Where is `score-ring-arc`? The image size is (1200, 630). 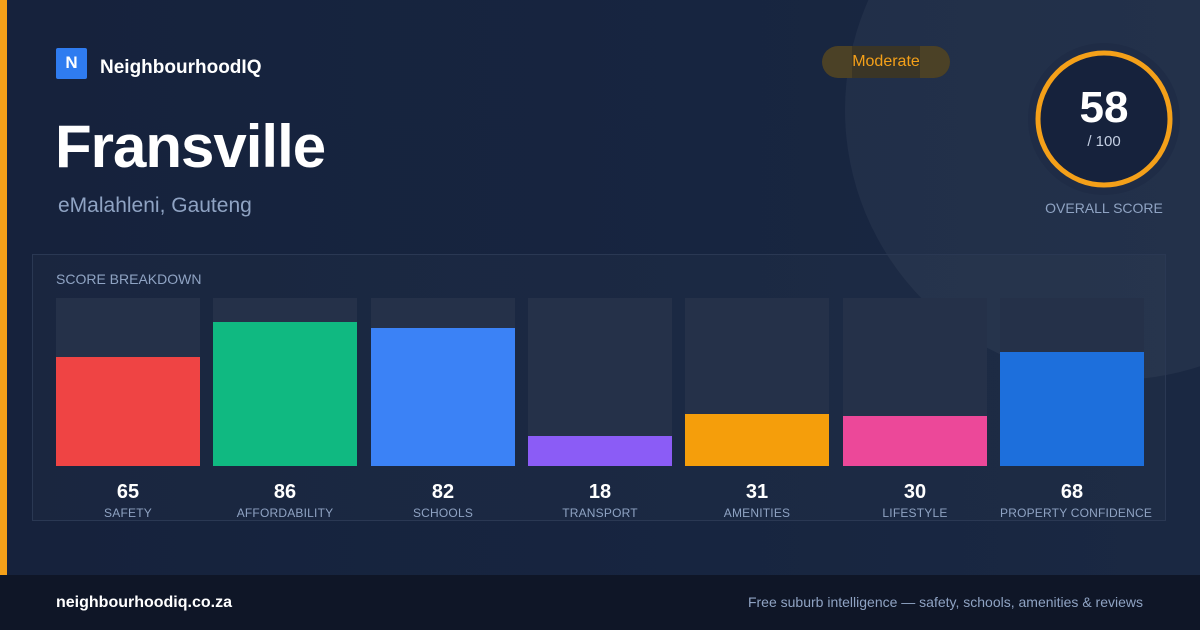
score-ring-arc is located at coordinates (1104, 119).